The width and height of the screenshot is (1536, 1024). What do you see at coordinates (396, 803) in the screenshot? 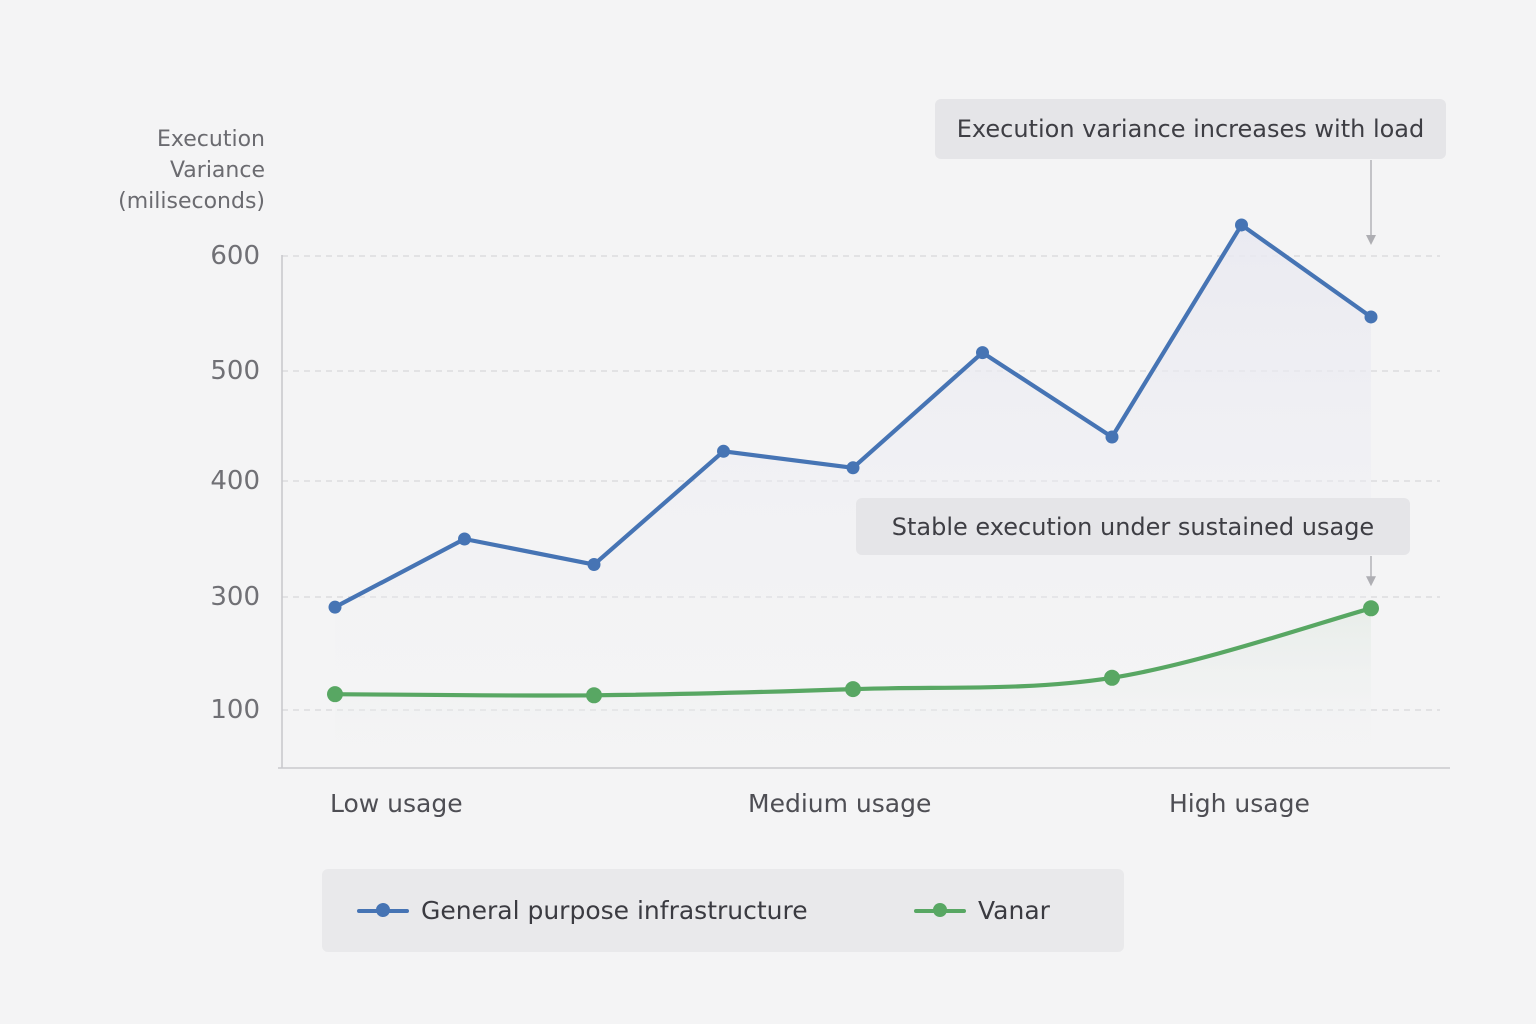
I see `x-tick-label-low: Low usage` at bounding box center [396, 803].